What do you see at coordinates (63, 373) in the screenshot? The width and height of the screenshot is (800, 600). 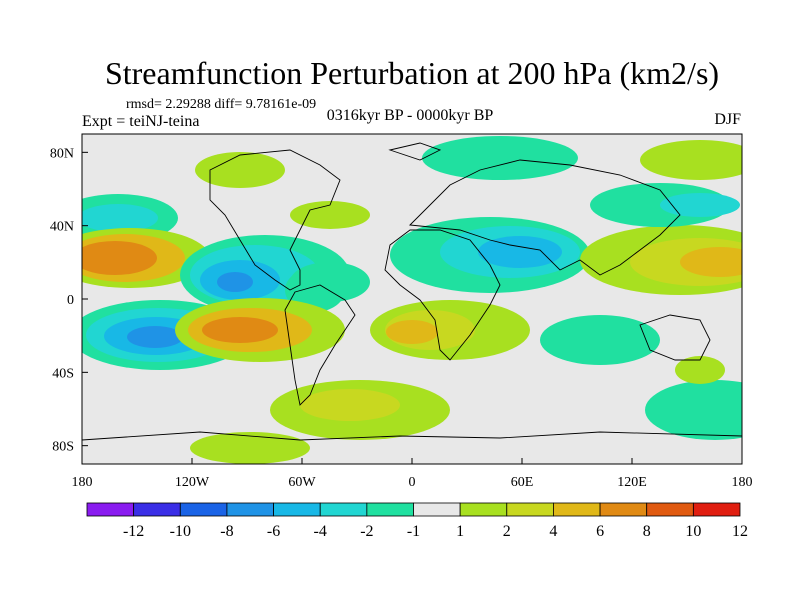 I see `y-tick-label: 40S` at bounding box center [63, 373].